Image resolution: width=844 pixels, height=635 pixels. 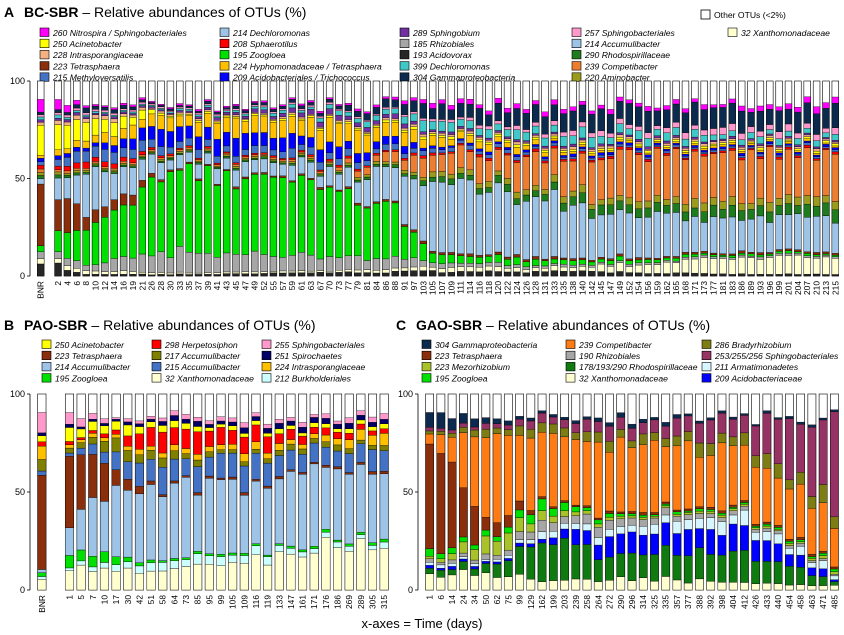 I want to click on x-tick-label-C-1: 1, so click(x=430, y=597).